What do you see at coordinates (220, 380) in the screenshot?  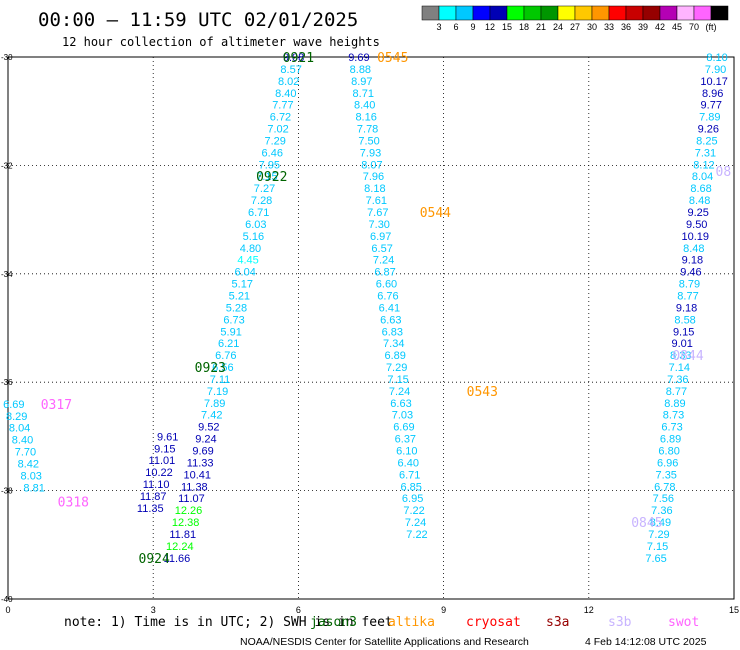 I see `swh-value-label: 7.11` at bounding box center [220, 380].